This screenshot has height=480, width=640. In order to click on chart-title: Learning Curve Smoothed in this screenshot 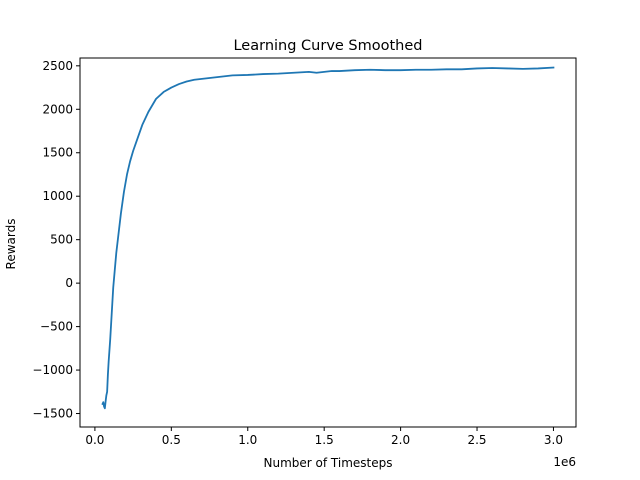, I will do `click(327, 46)`.